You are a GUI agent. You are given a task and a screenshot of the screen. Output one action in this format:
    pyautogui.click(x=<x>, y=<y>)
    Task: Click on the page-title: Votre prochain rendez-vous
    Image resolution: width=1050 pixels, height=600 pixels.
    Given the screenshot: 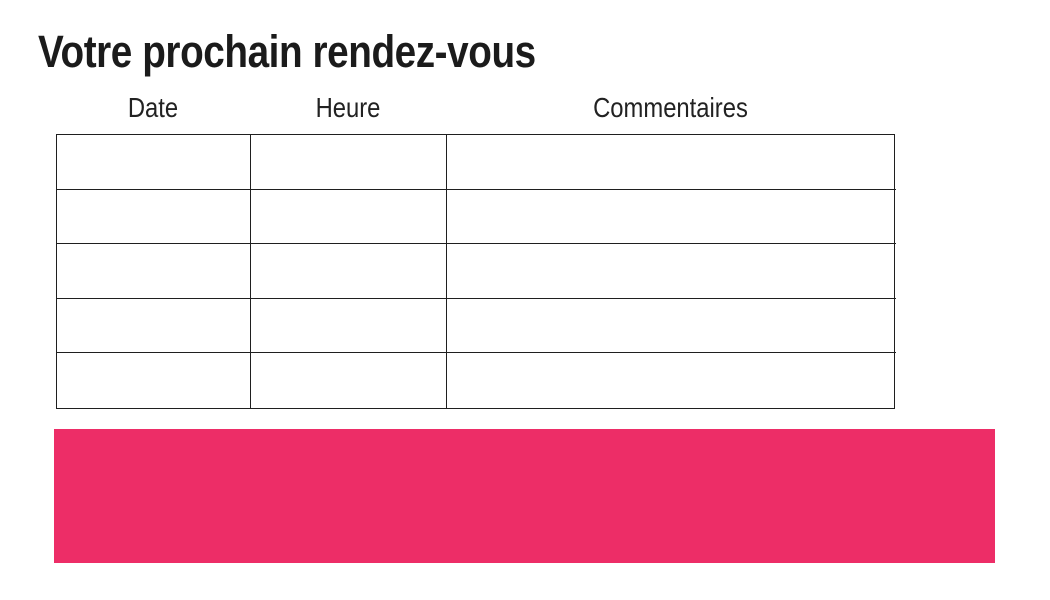 What is the action you would take?
    pyautogui.click(x=287, y=51)
    